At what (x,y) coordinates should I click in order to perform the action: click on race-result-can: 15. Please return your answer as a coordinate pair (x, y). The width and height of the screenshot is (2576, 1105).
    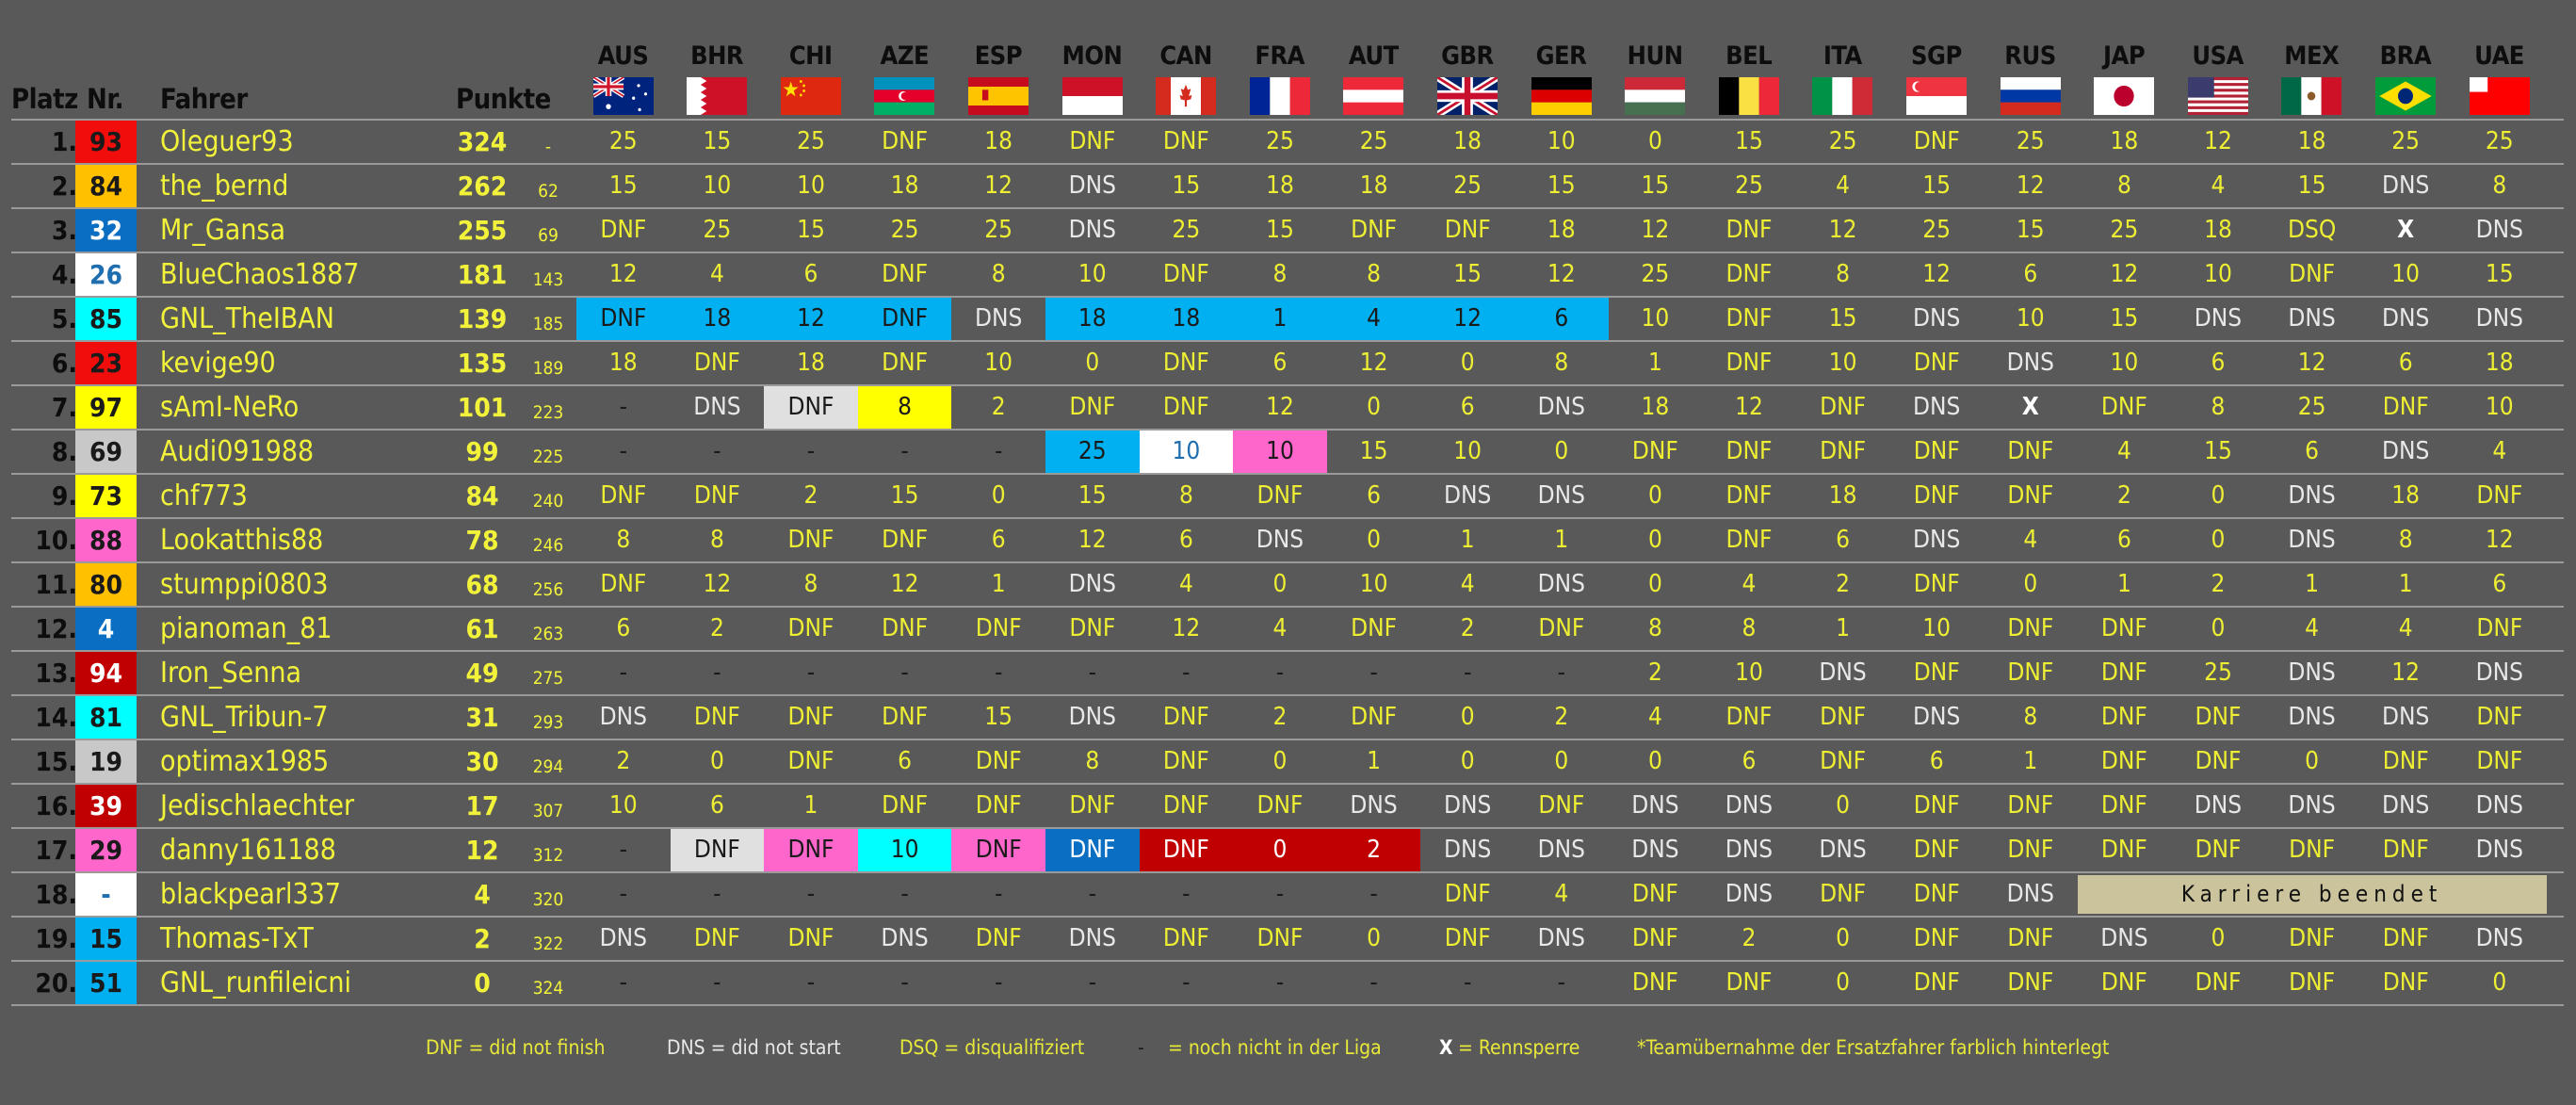
    Looking at the image, I should click on (1186, 185).